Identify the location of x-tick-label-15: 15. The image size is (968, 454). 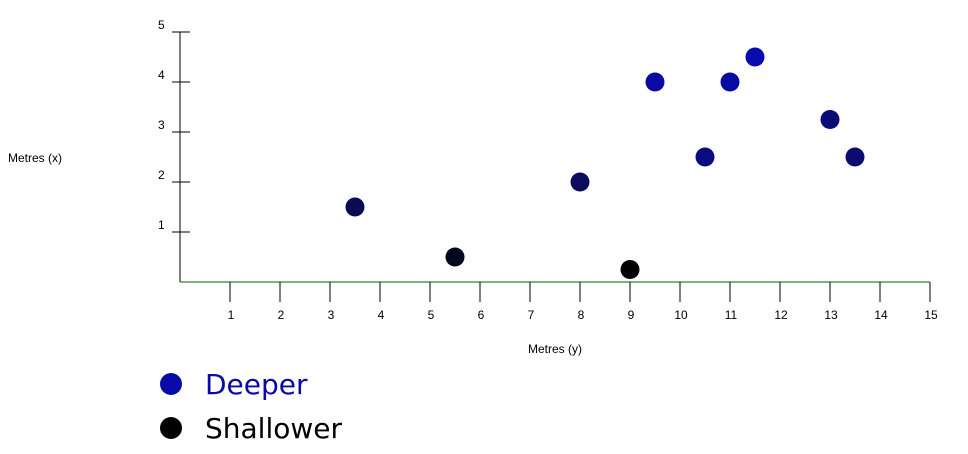
(931, 315).